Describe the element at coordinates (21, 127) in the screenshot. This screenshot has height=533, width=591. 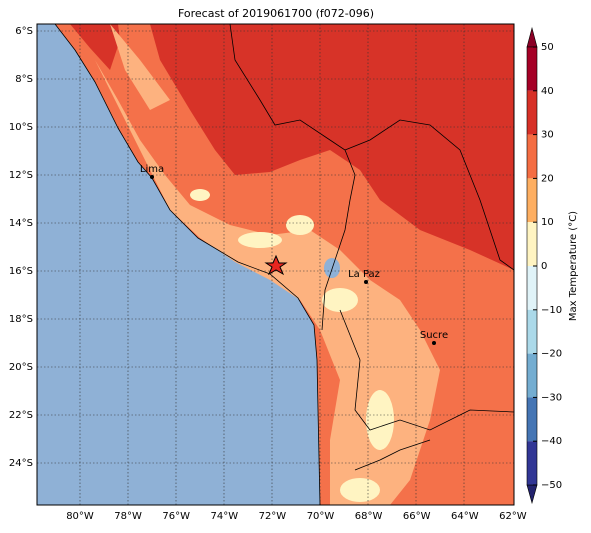
I see `lat-label: 10°S` at that location.